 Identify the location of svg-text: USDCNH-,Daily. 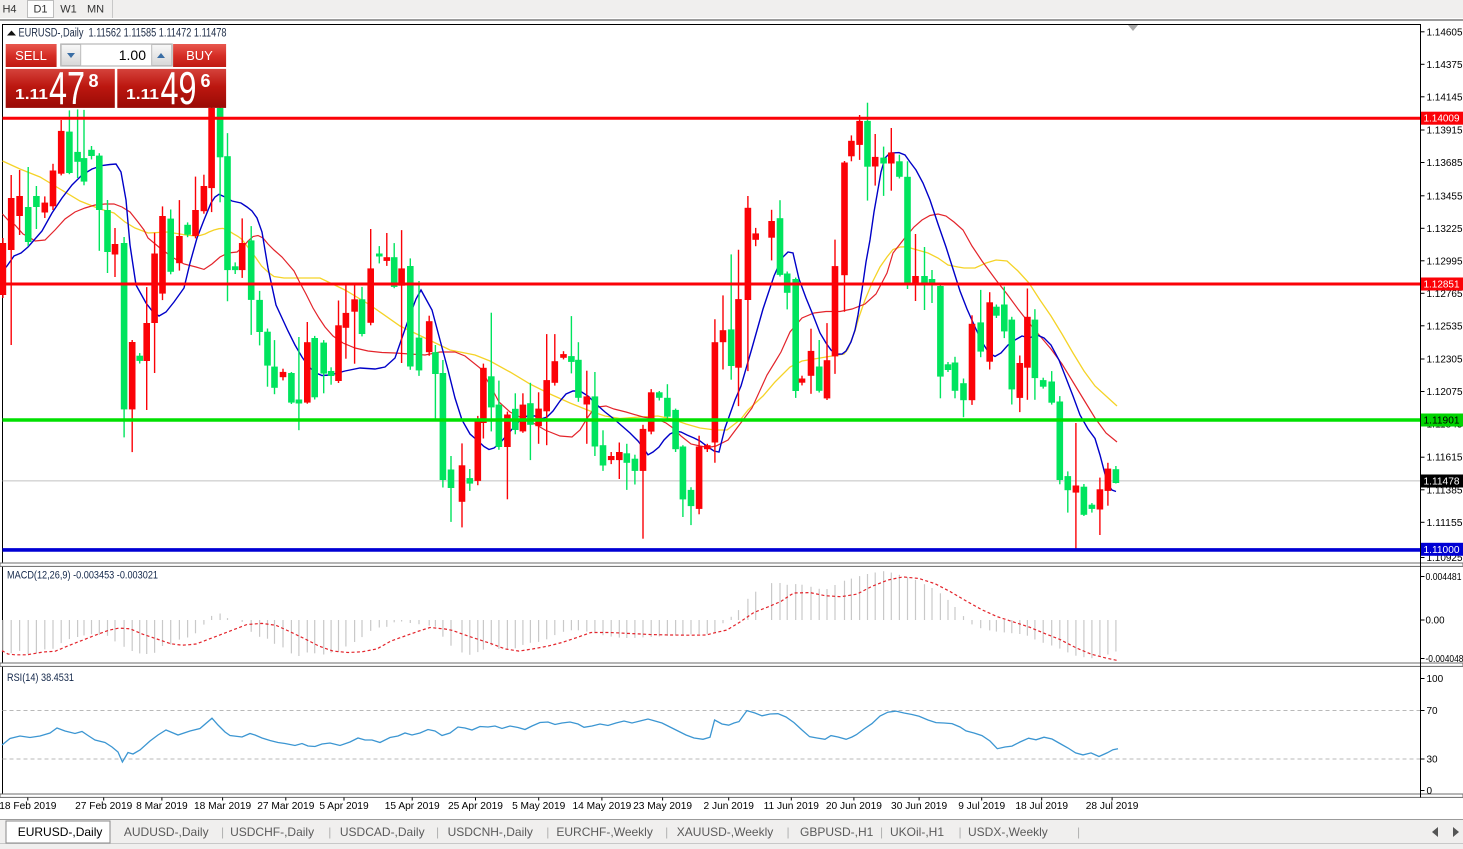
(490, 832).